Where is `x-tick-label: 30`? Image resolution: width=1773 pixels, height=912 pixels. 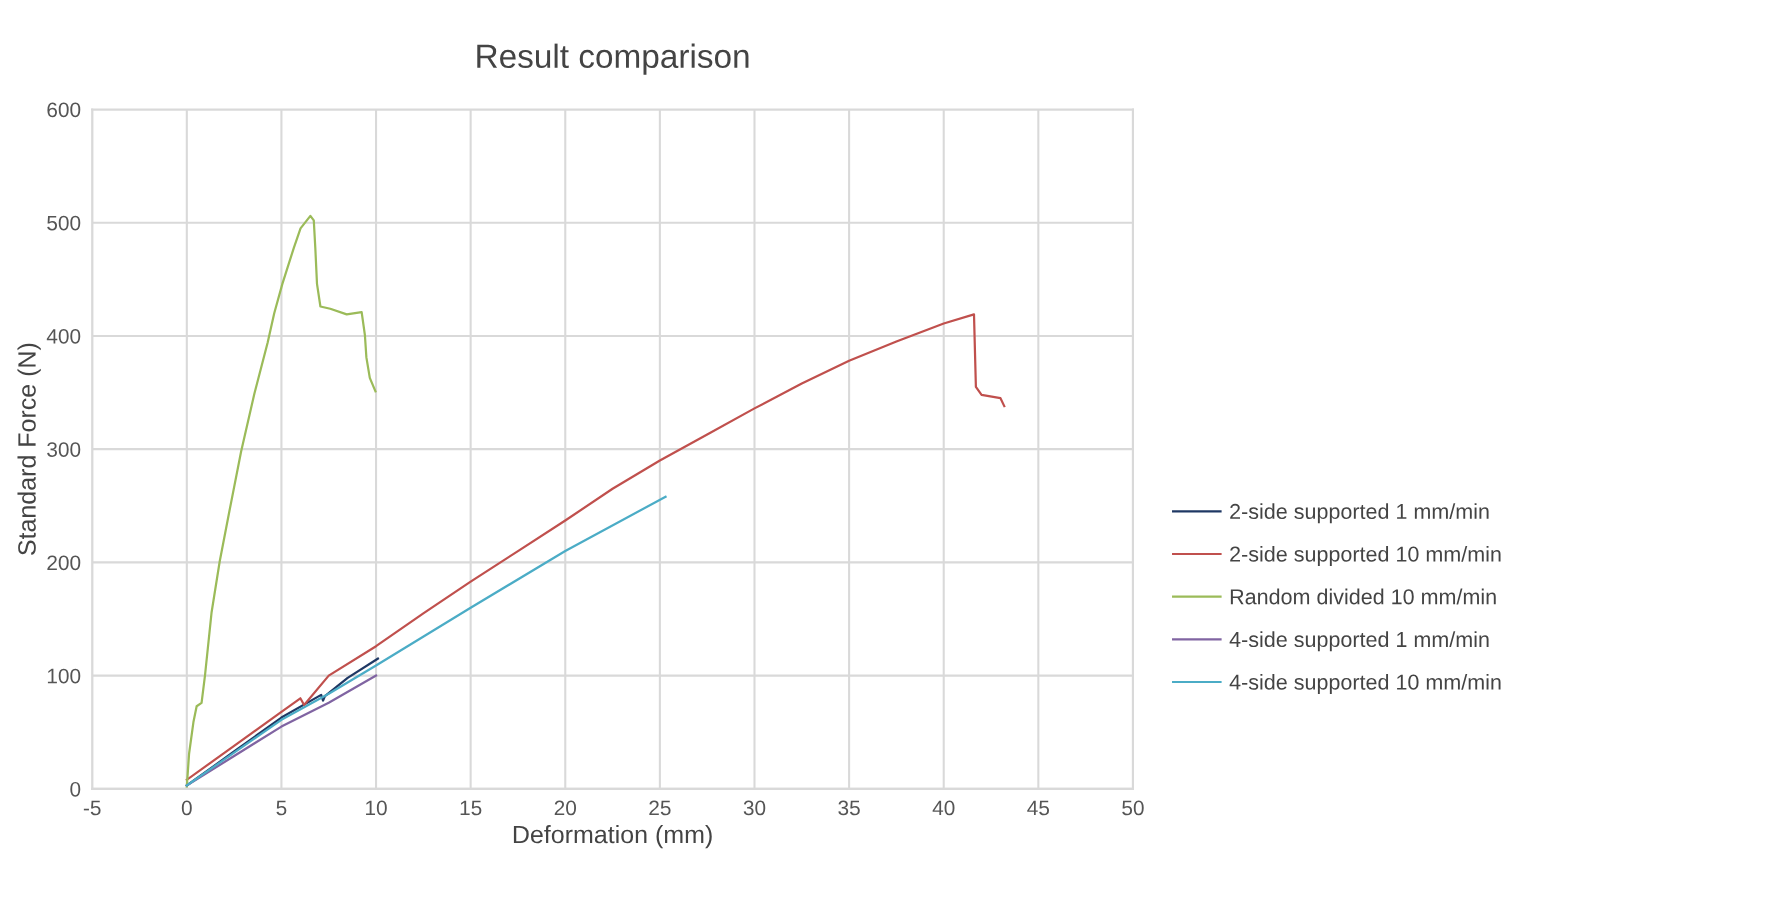
x-tick-label: 30 is located at coordinates (754, 808).